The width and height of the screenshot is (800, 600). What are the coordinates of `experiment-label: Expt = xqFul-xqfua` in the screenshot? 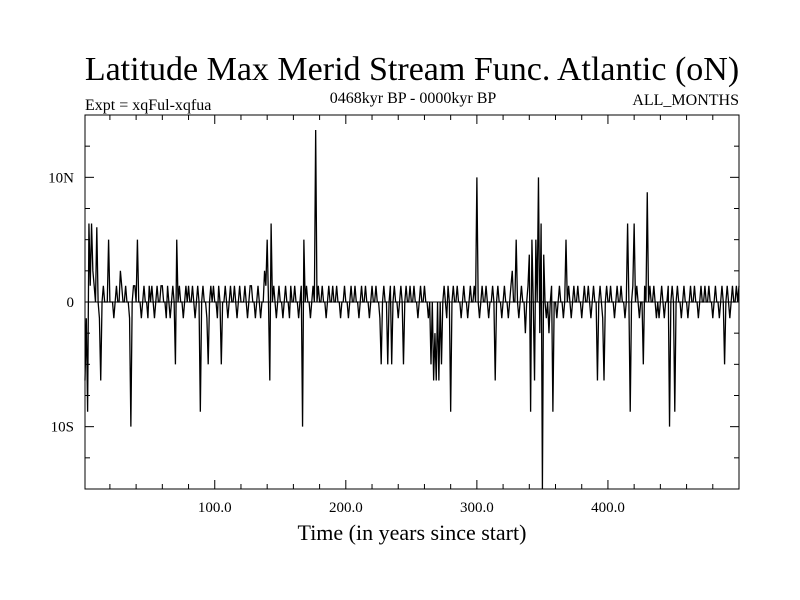 It's located at (148, 105).